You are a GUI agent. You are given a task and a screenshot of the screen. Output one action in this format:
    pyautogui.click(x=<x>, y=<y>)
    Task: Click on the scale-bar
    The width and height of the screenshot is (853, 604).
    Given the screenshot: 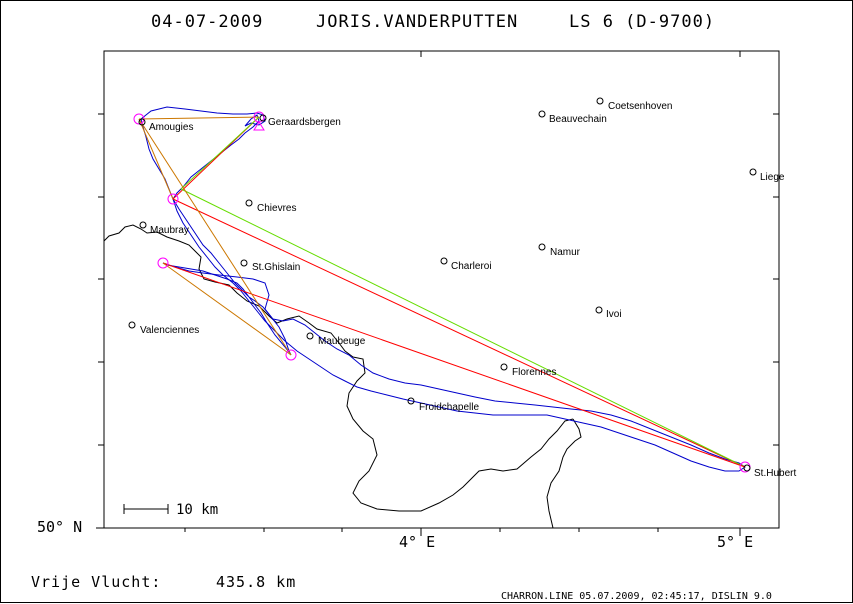 What is the action you would take?
    pyautogui.click(x=146, y=509)
    